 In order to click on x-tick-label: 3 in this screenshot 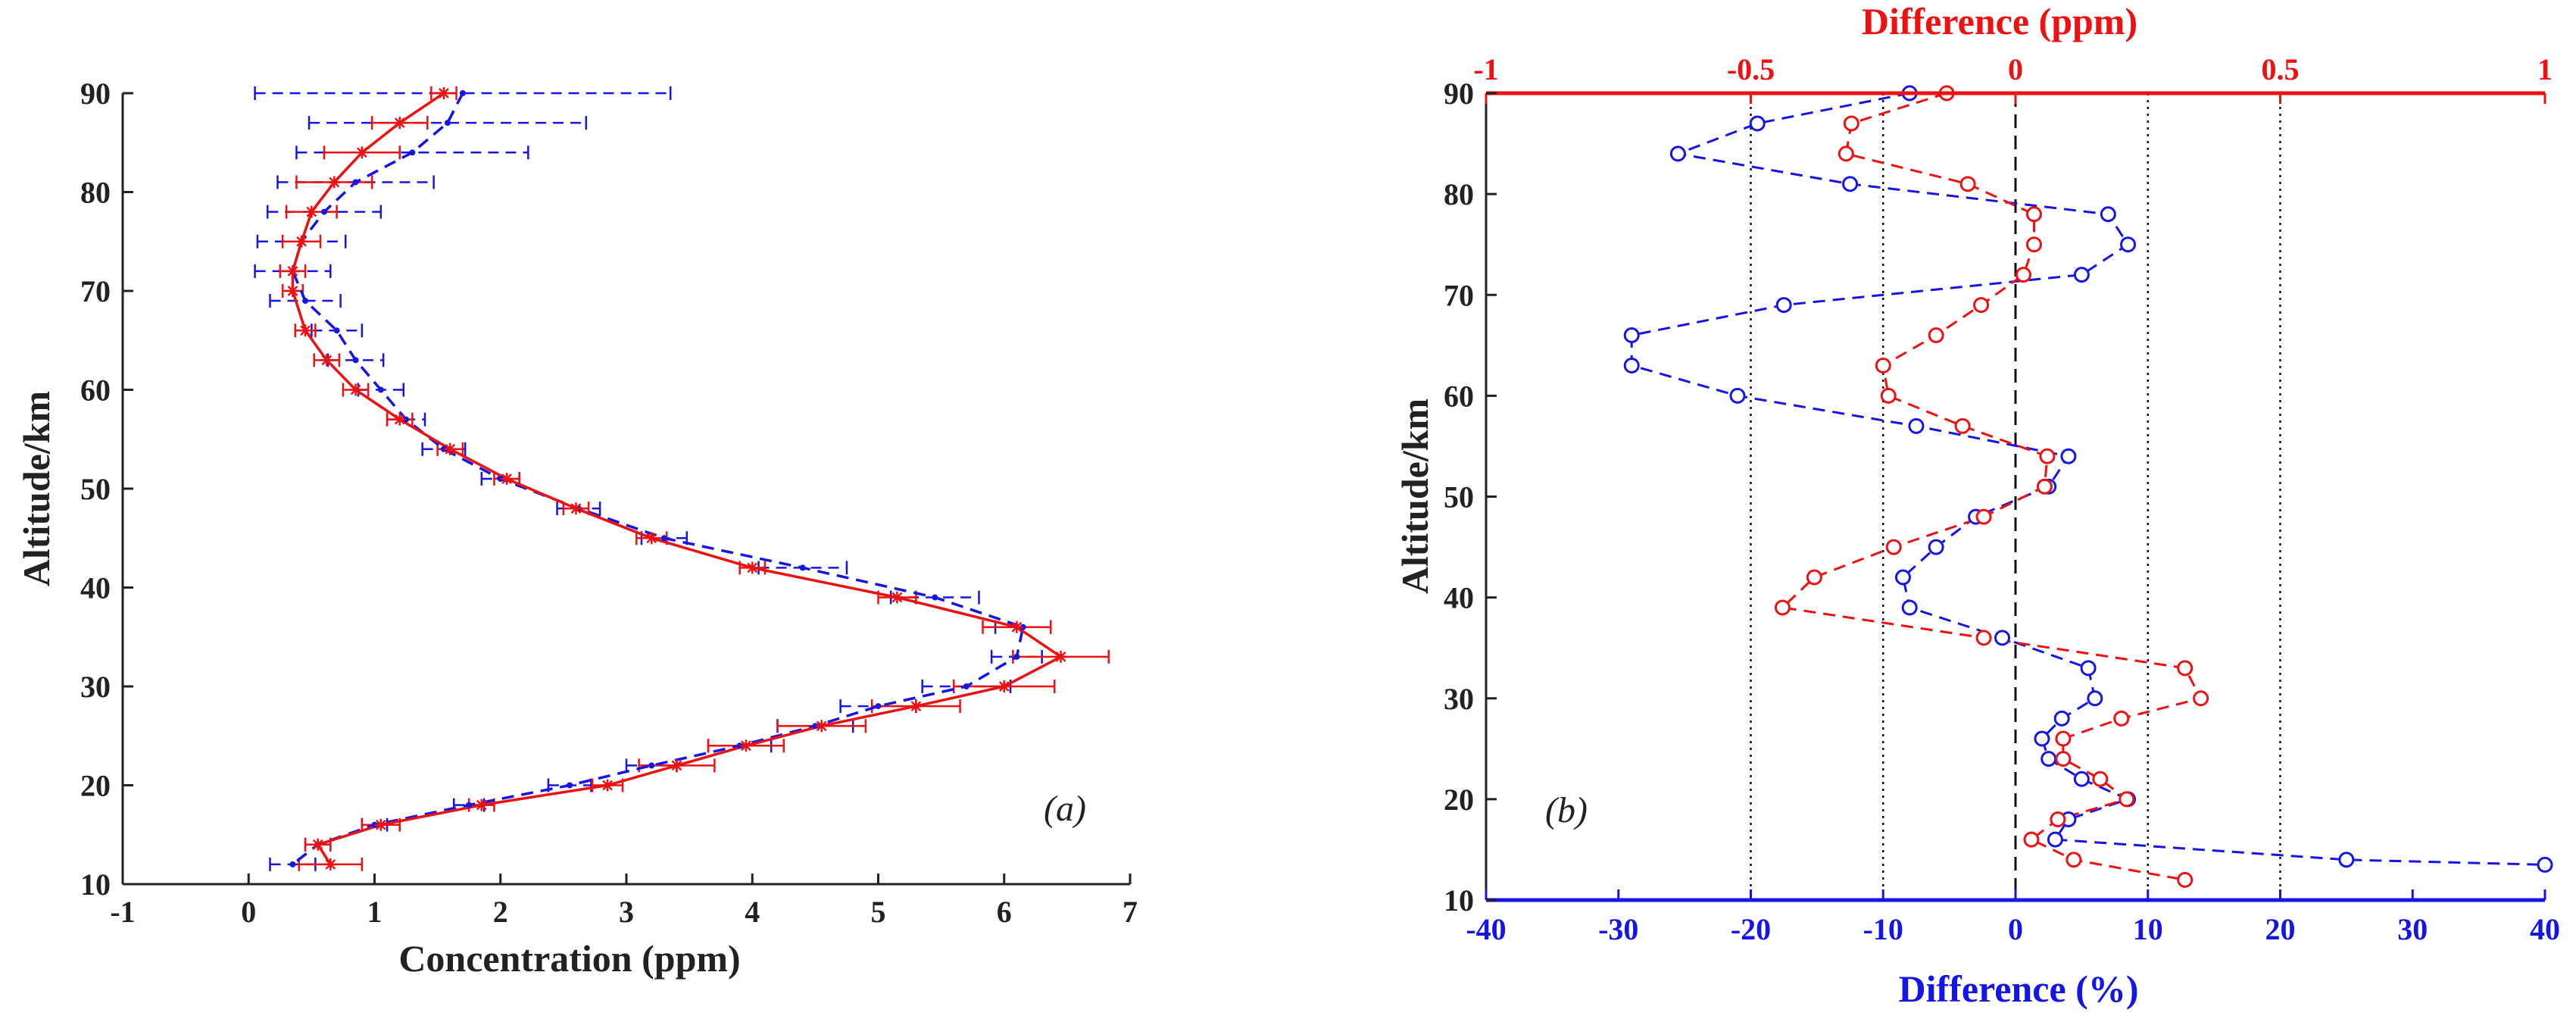, I will do `click(626, 912)`.